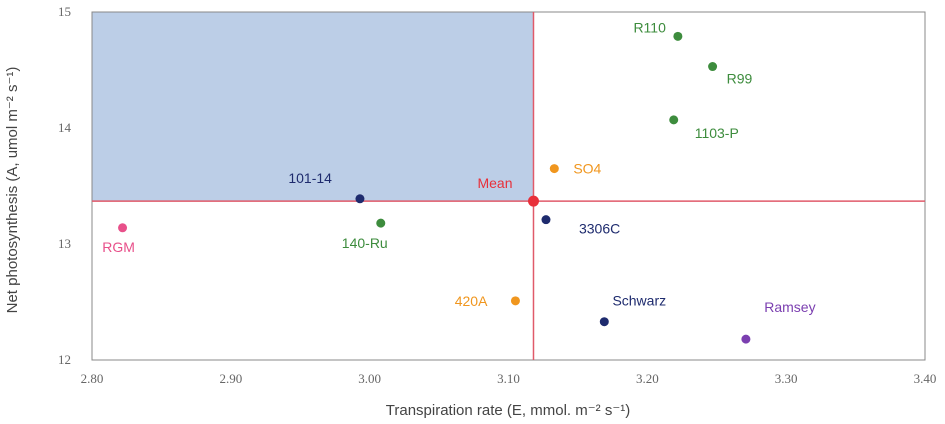 The width and height of the screenshot is (945, 424). Describe the element at coordinates (717, 133) in the screenshot. I see `data-label: 1103-P` at that location.